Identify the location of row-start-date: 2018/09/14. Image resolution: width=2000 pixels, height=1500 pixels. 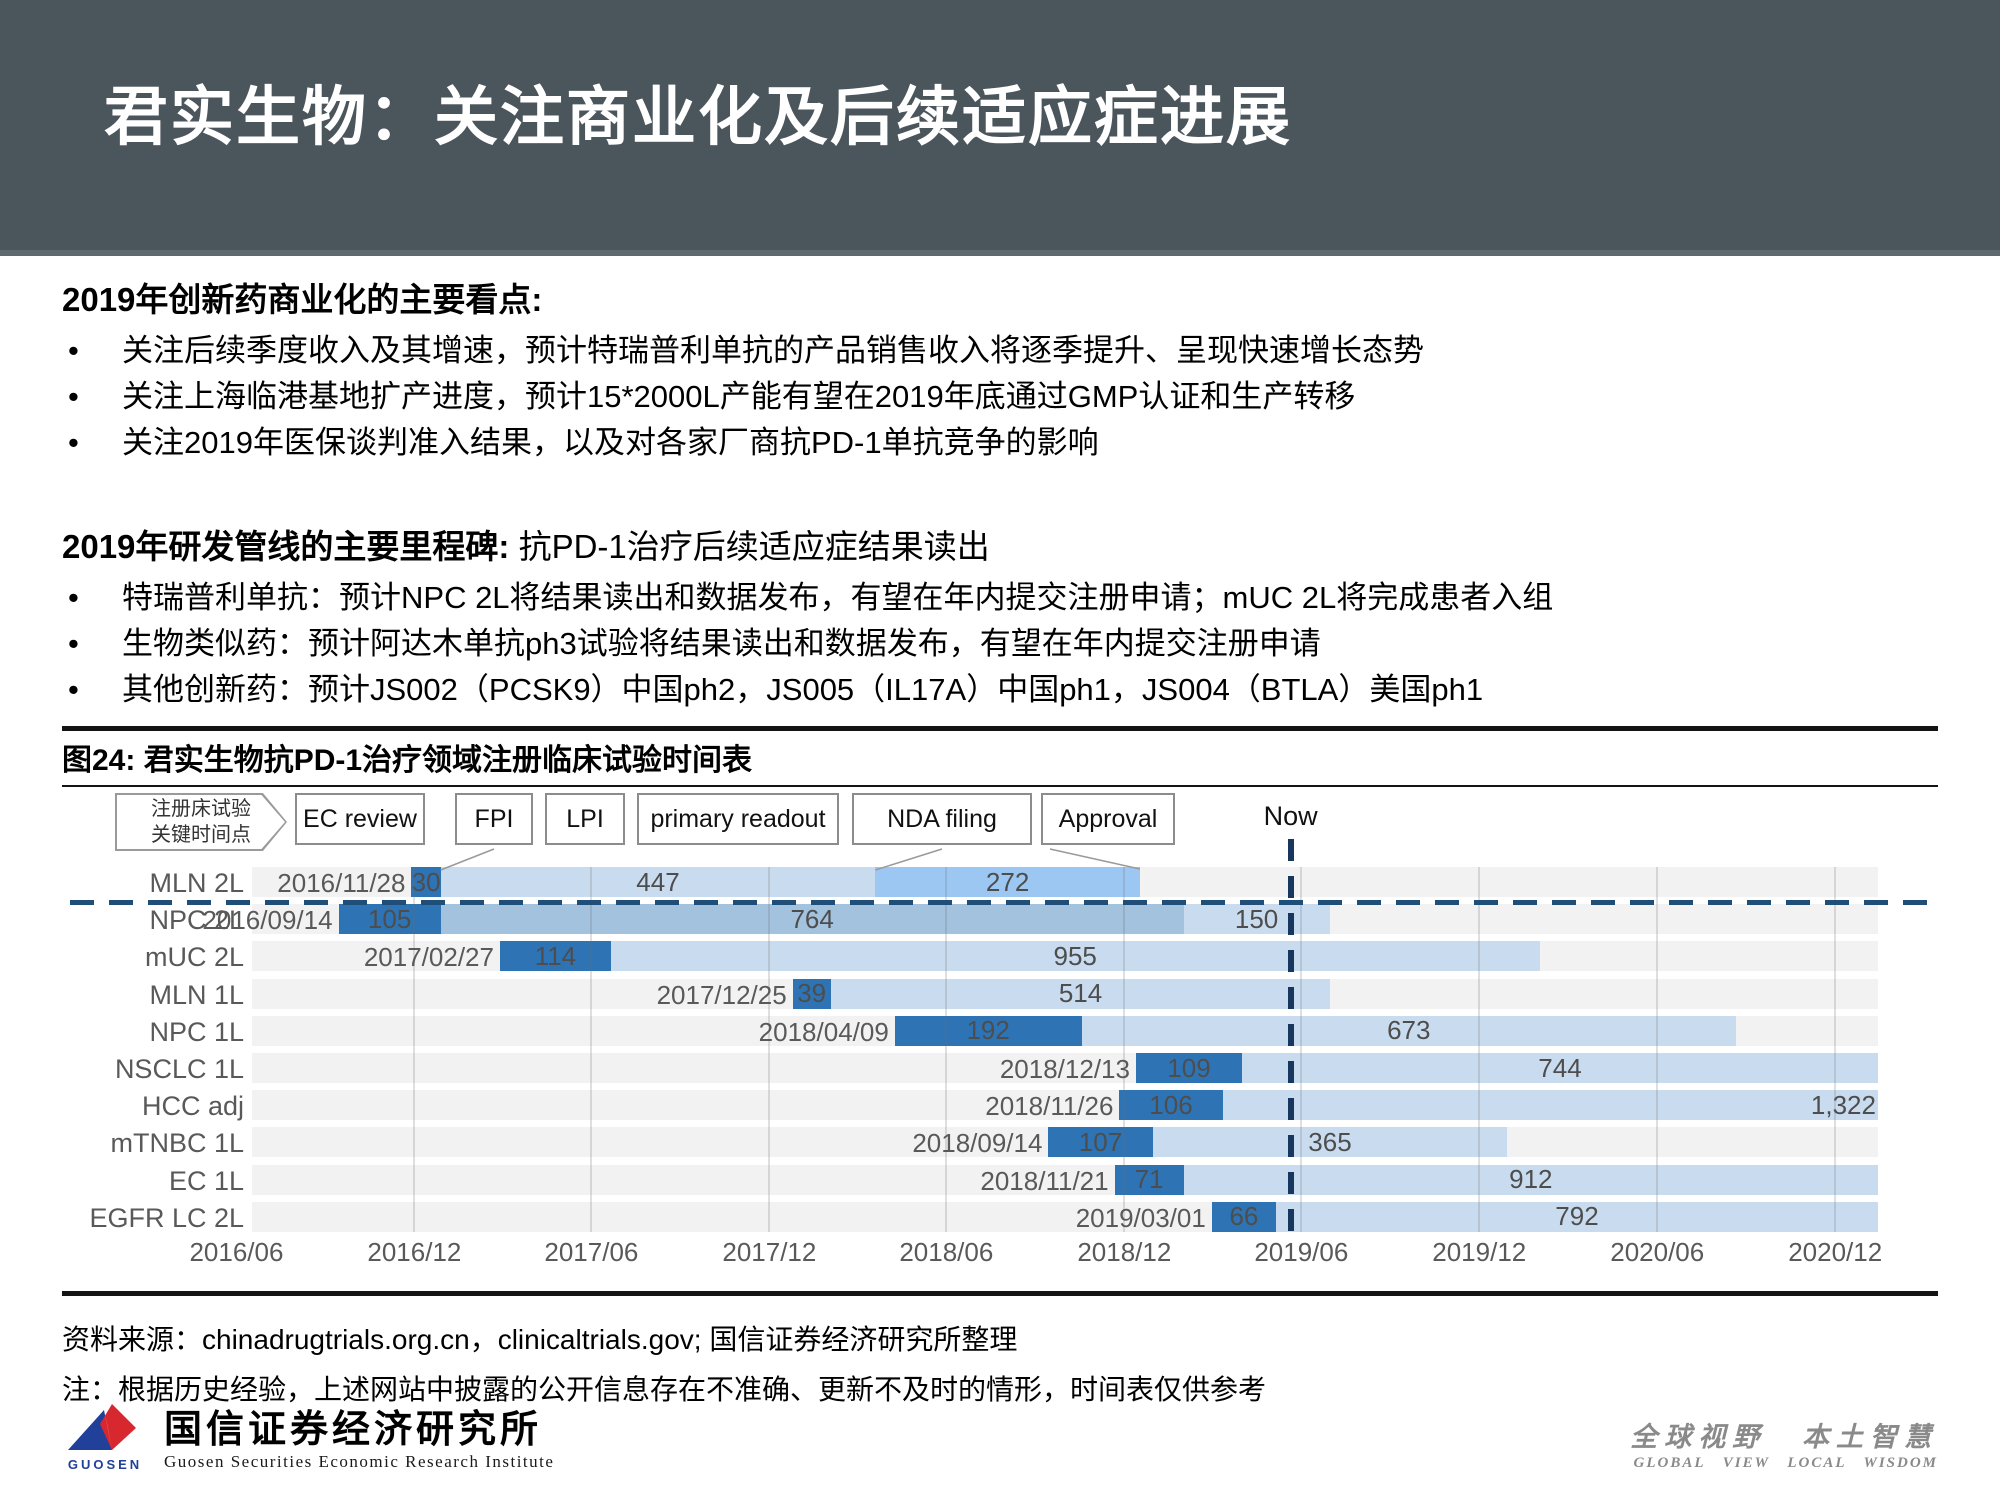
(977, 1143).